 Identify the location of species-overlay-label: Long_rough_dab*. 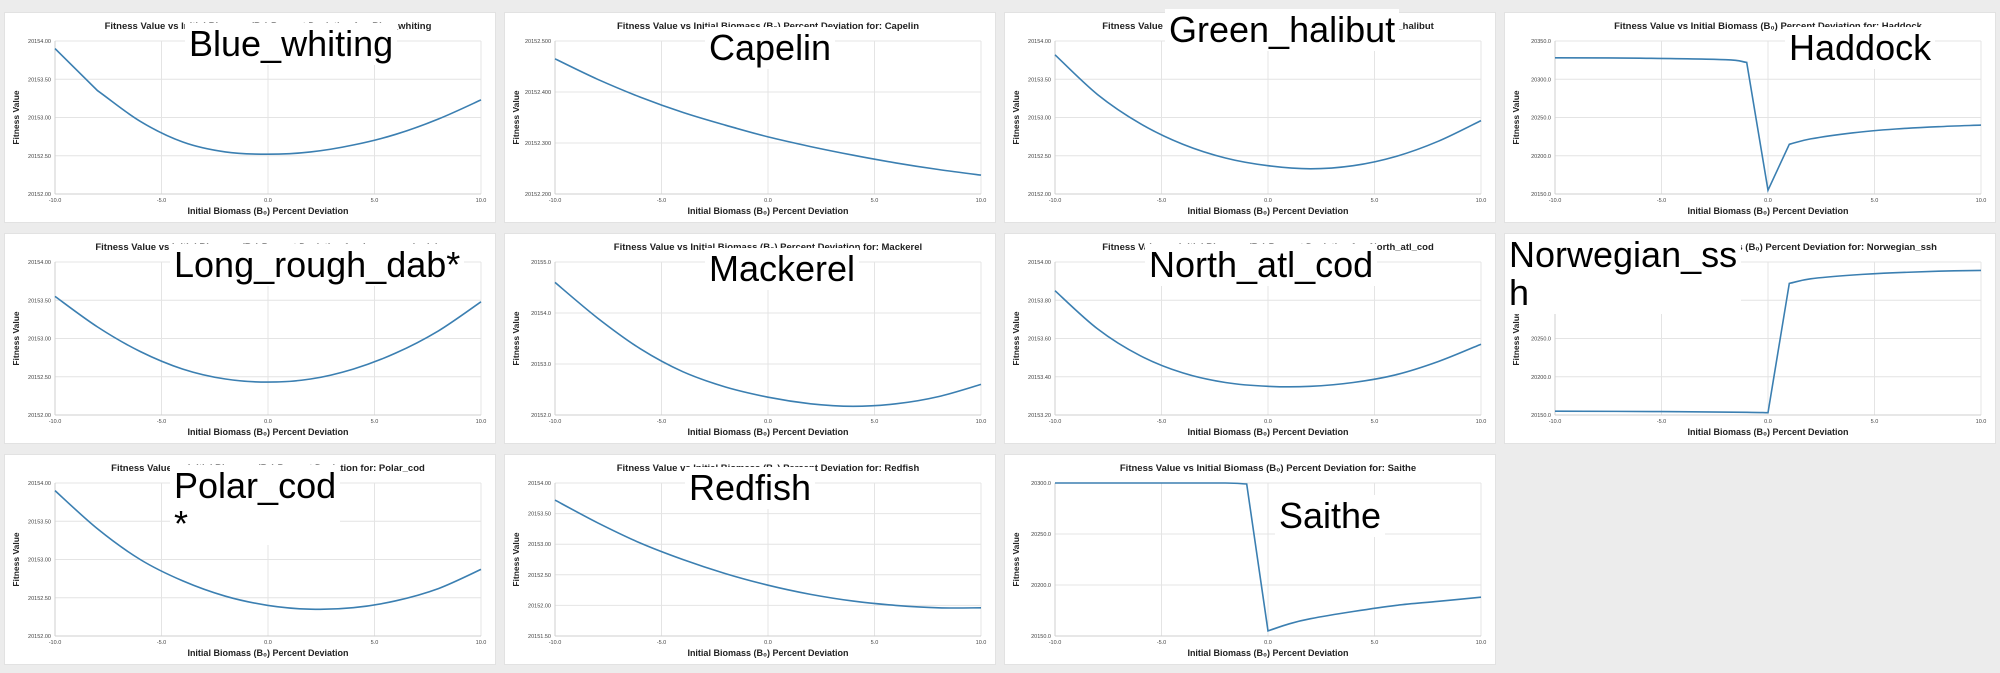
(317, 265).